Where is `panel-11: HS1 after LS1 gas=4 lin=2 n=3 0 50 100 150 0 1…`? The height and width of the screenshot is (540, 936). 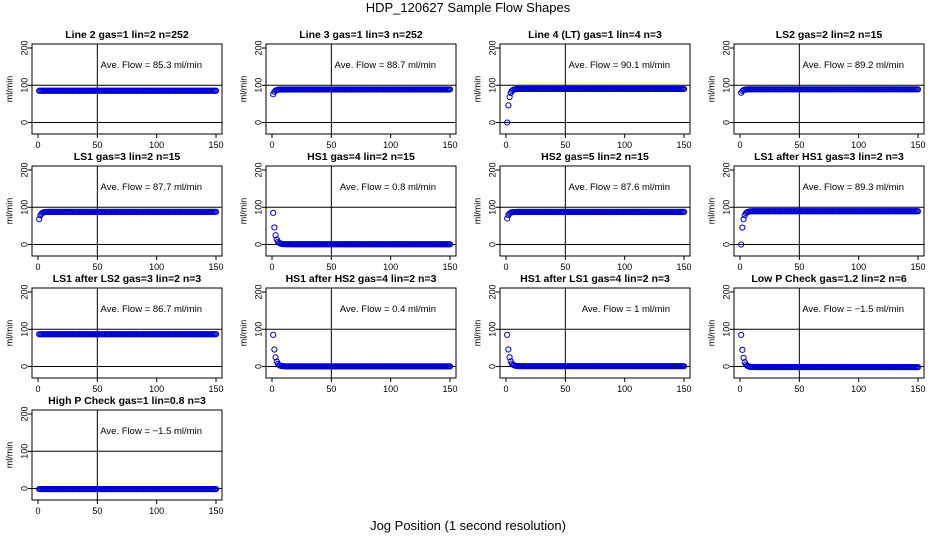 panel-11: HS1 after LS1 gas=4 lin=2 n=3 0 50 100 150 0 1… is located at coordinates (581, 333).